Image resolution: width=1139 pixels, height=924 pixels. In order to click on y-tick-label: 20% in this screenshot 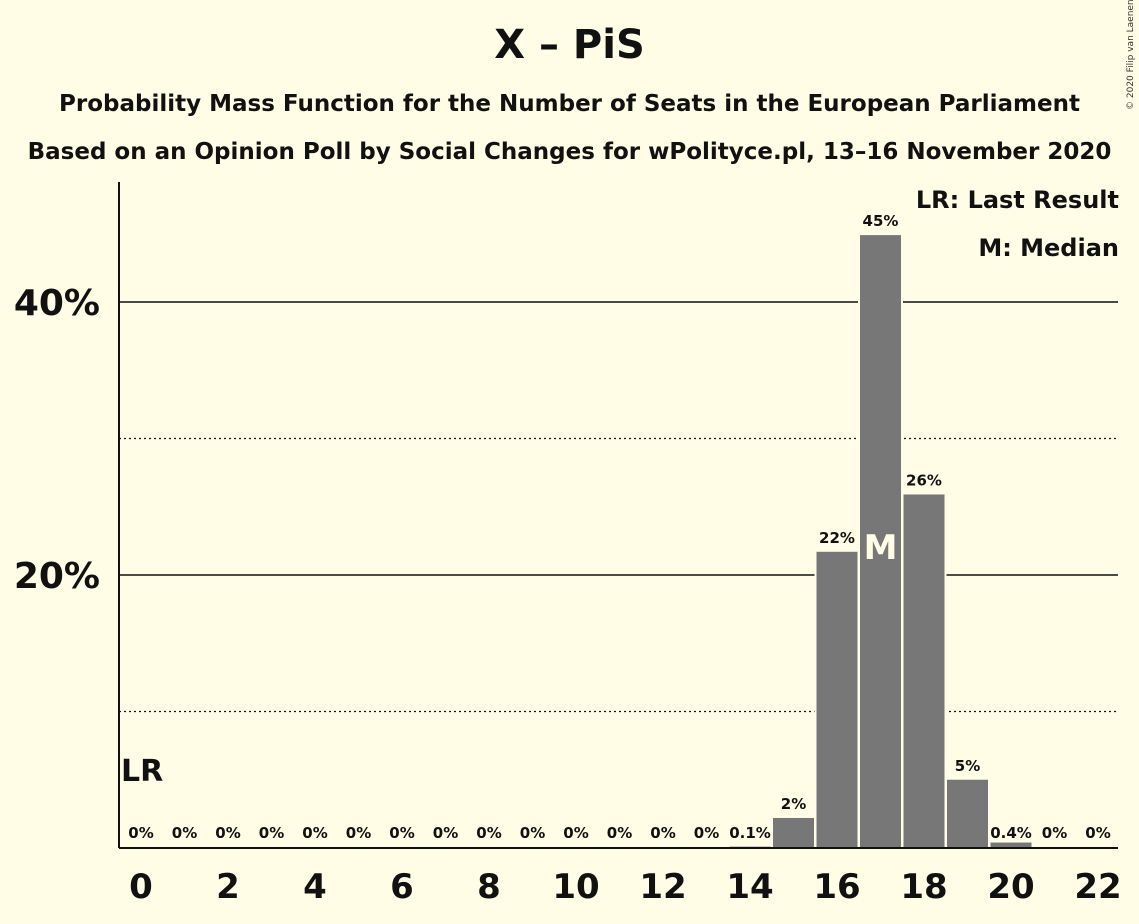, I will do `click(57, 576)`.